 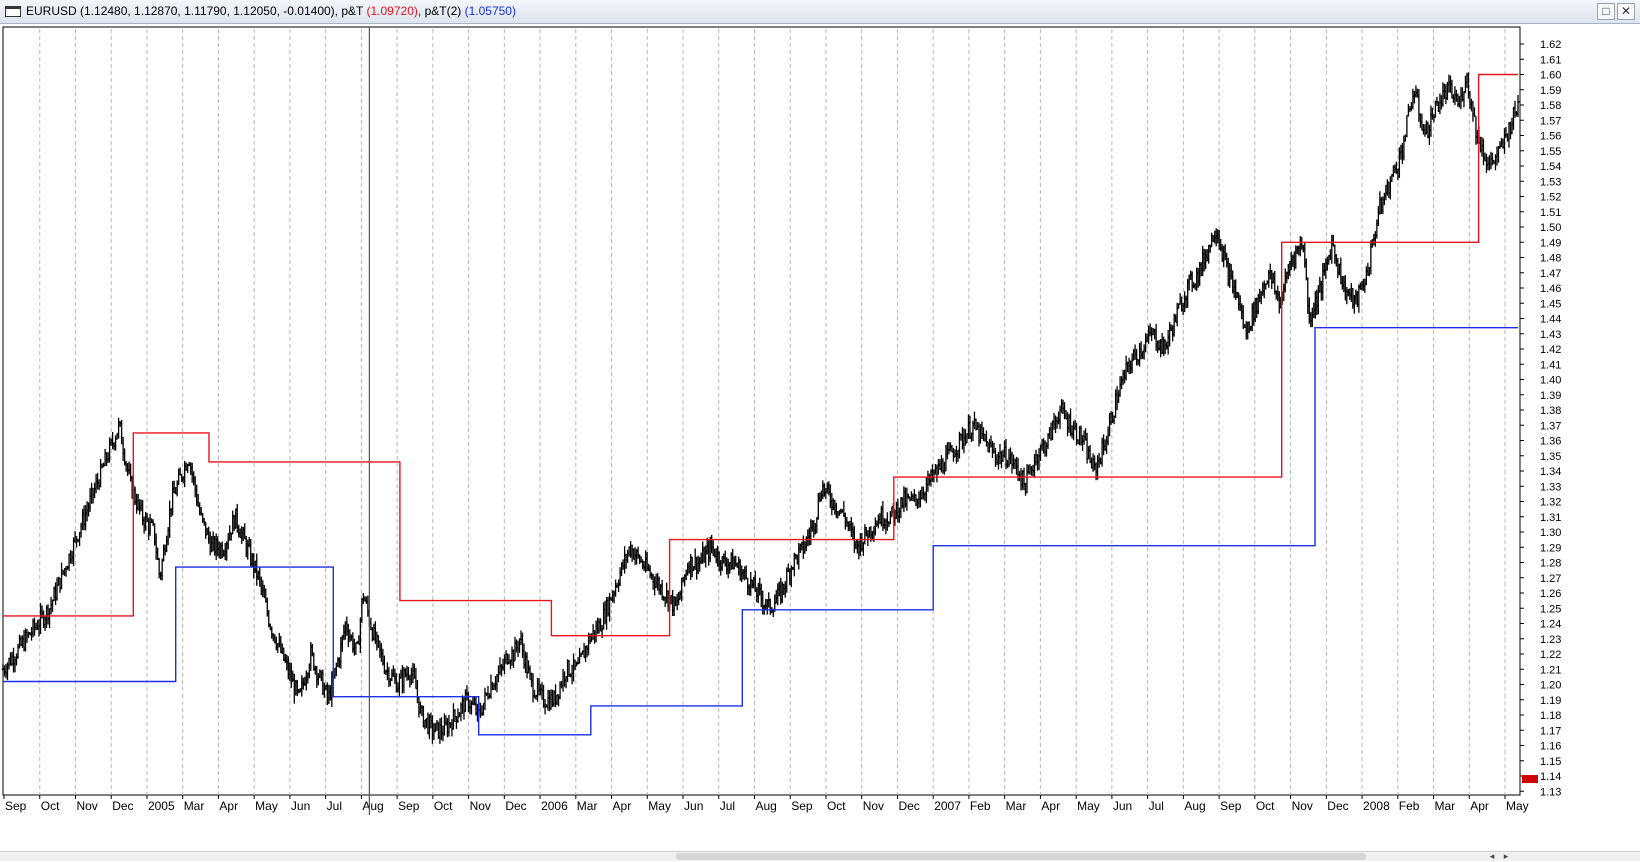 What do you see at coordinates (1550, 716) in the screenshot?
I see `price-label: 1.18` at bounding box center [1550, 716].